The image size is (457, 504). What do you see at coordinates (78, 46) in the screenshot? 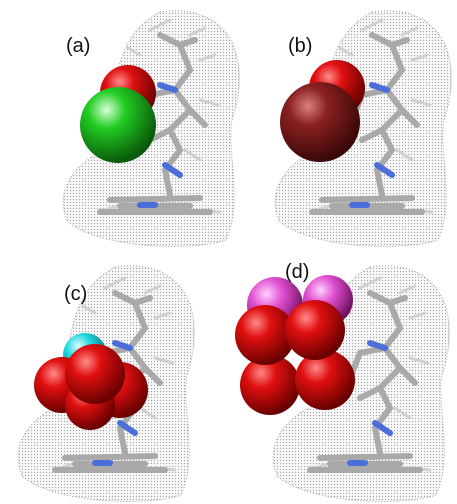
I see `panel-label: (a)` at bounding box center [78, 46].